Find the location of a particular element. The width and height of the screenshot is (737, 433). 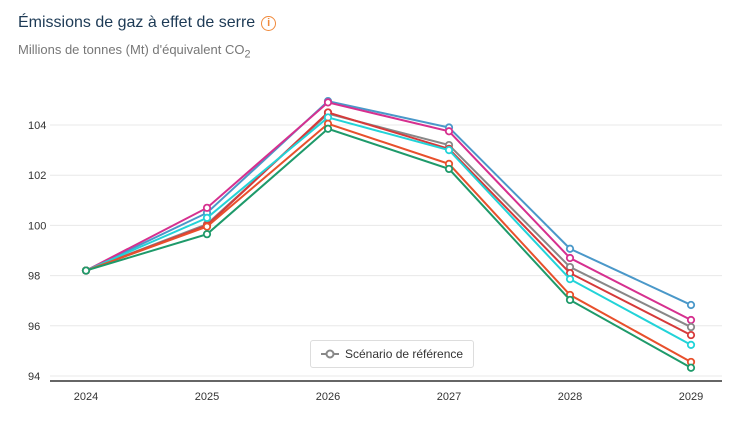

info-icon: i is located at coordinates (269, 23).